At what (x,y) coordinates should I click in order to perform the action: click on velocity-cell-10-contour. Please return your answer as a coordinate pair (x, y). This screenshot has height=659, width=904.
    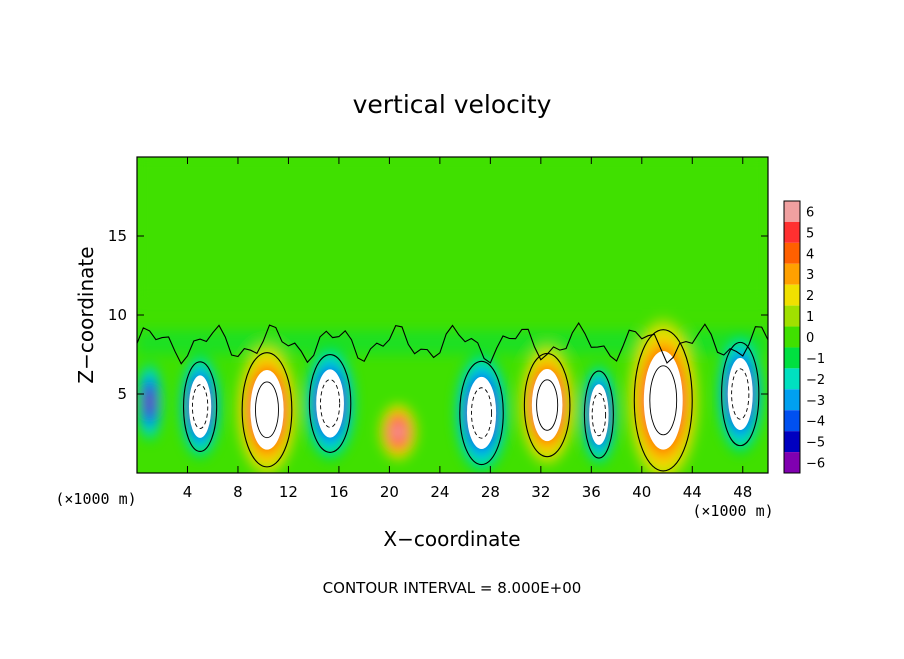
    Looking at the image, I should click on (740, 394).